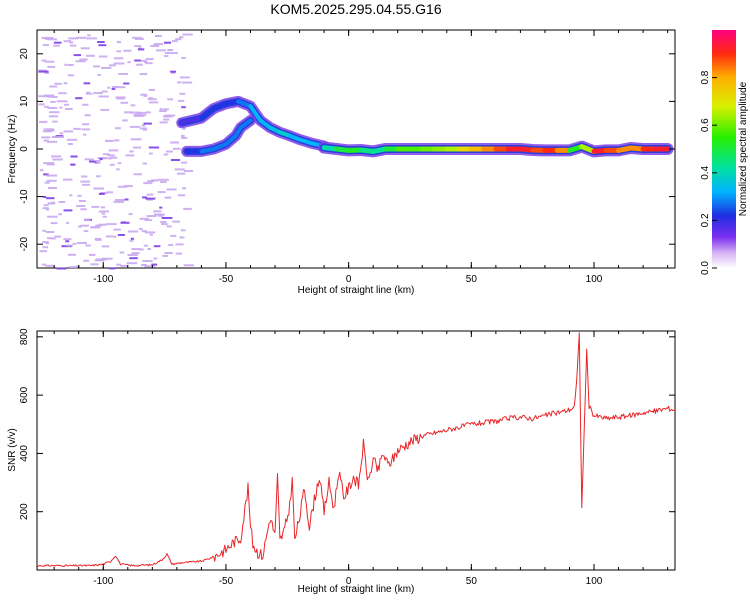  What do you see at coordinates (472, 581) in the screenshot?
I see `snr-x-tick-label: 50` at bounding box center [472, 581].